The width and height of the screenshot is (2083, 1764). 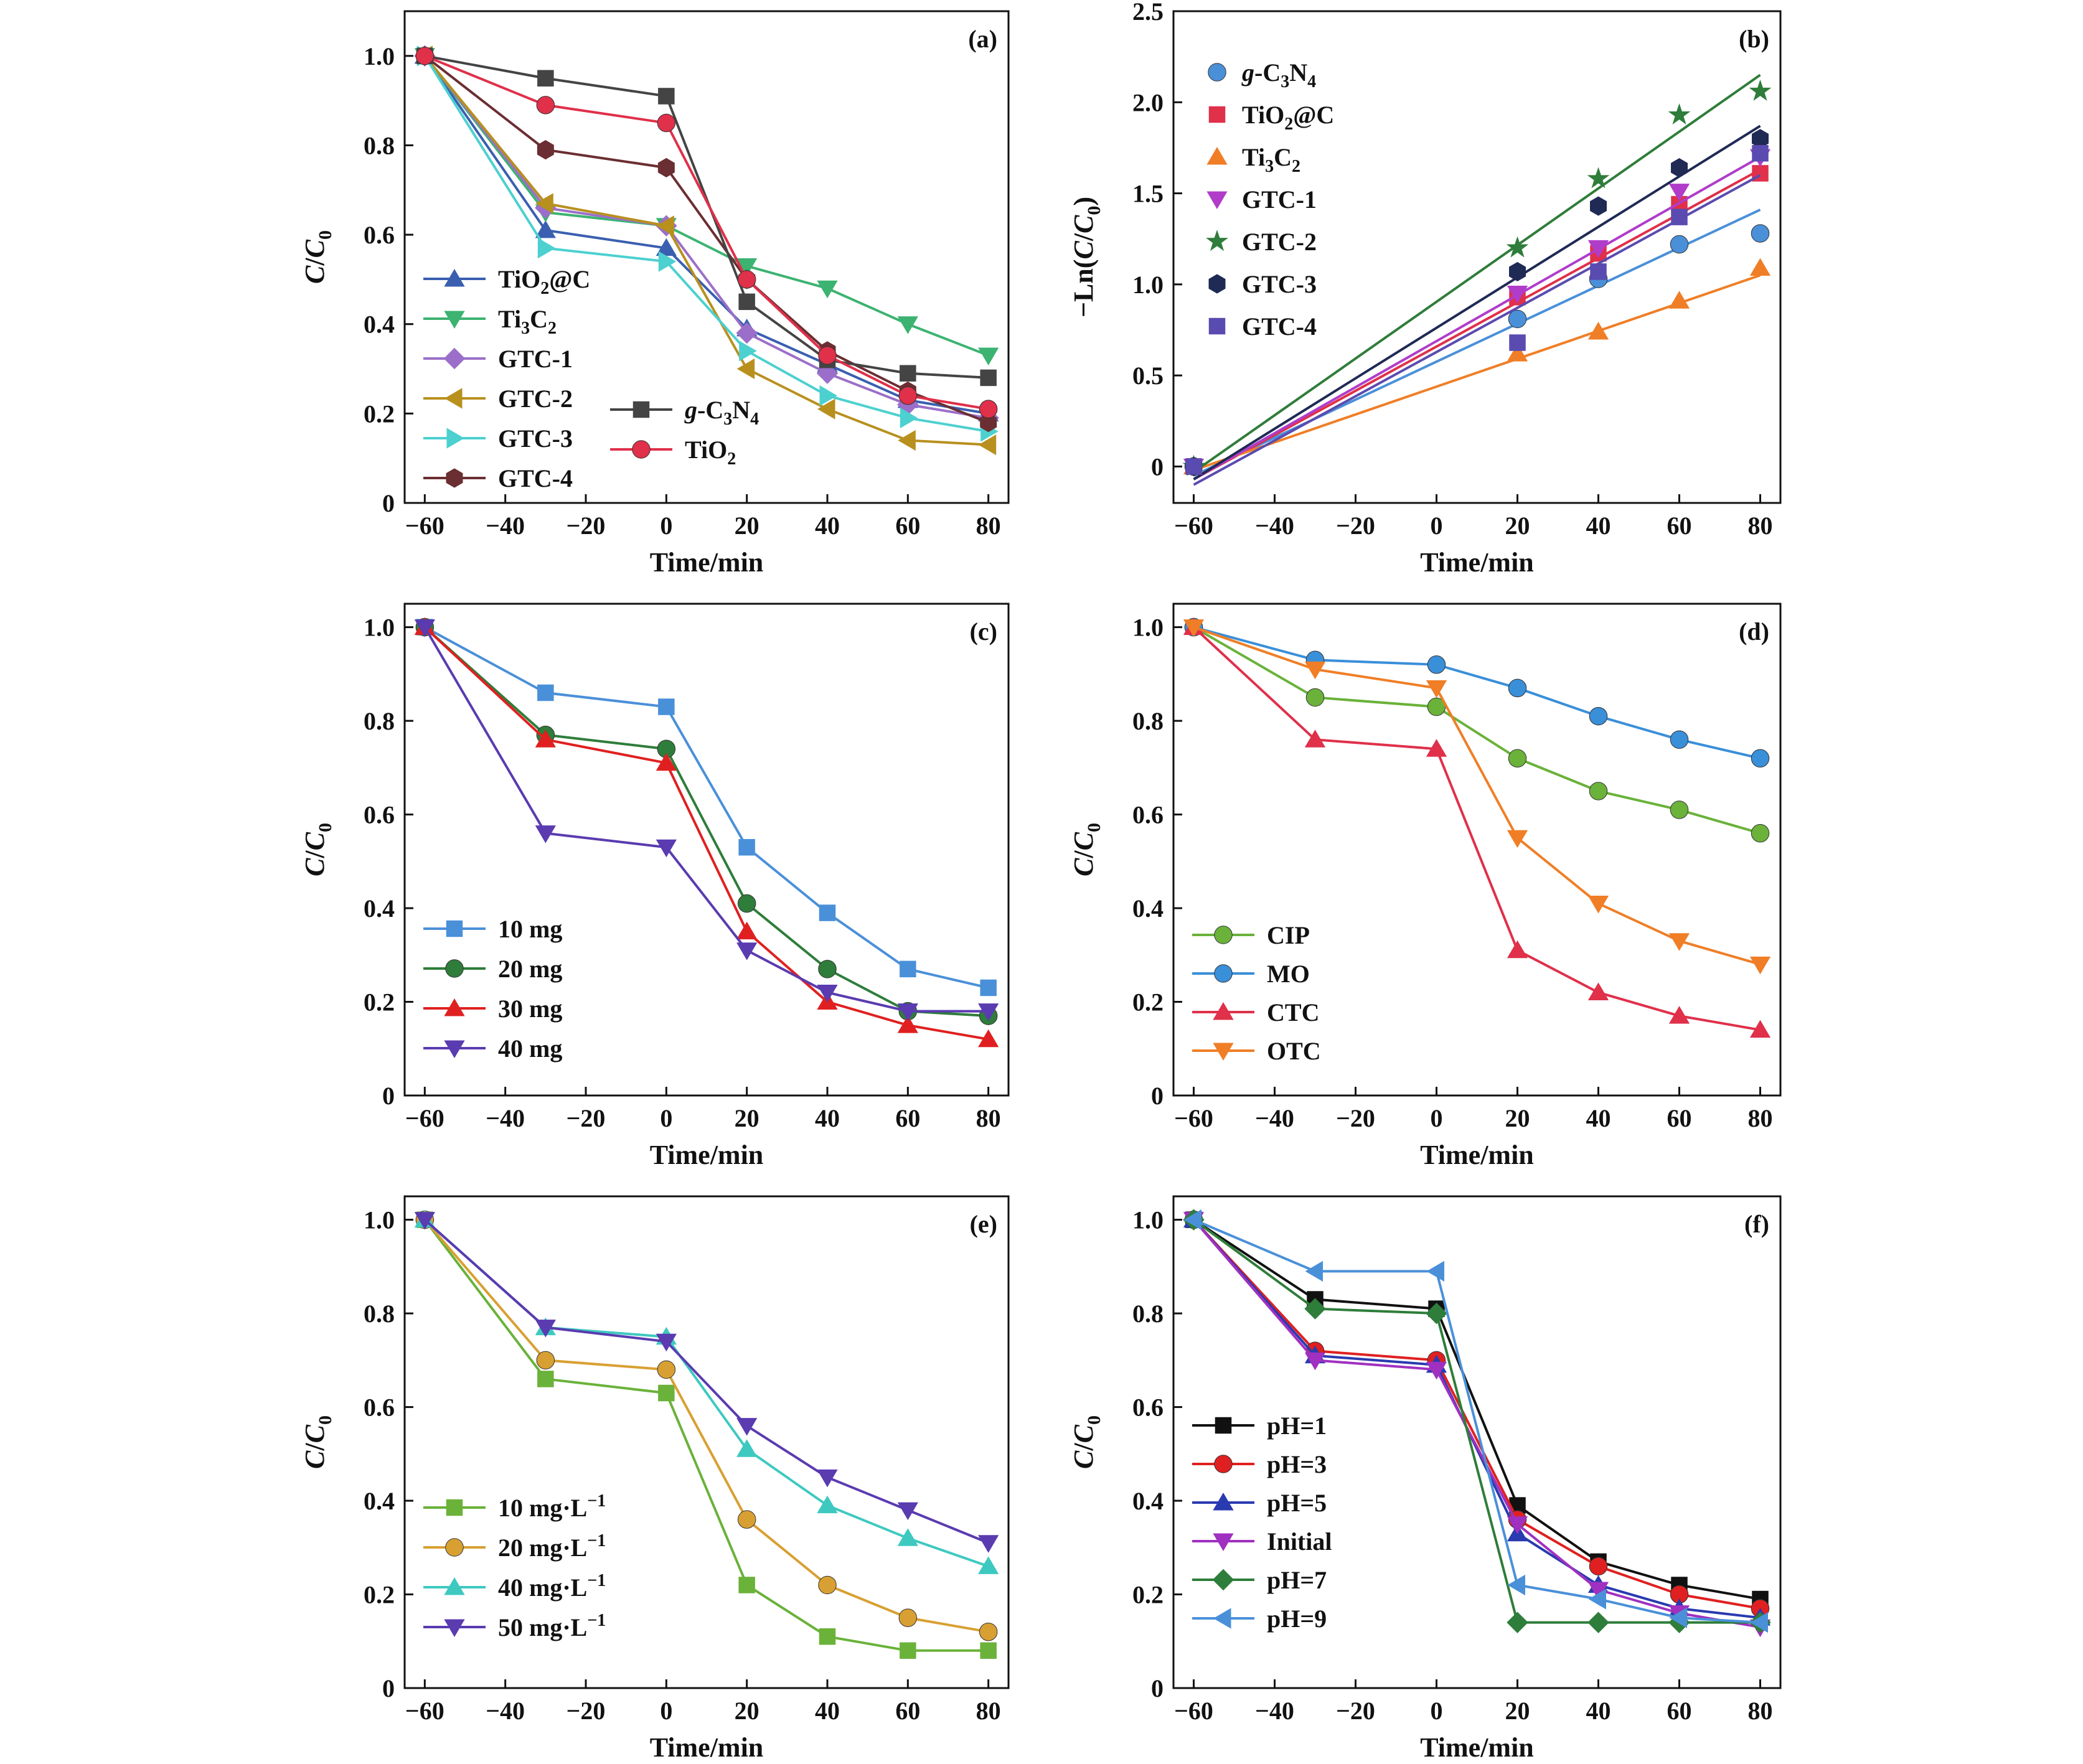 I want to click on legend-item: MO, so click(x=1251, y=974).